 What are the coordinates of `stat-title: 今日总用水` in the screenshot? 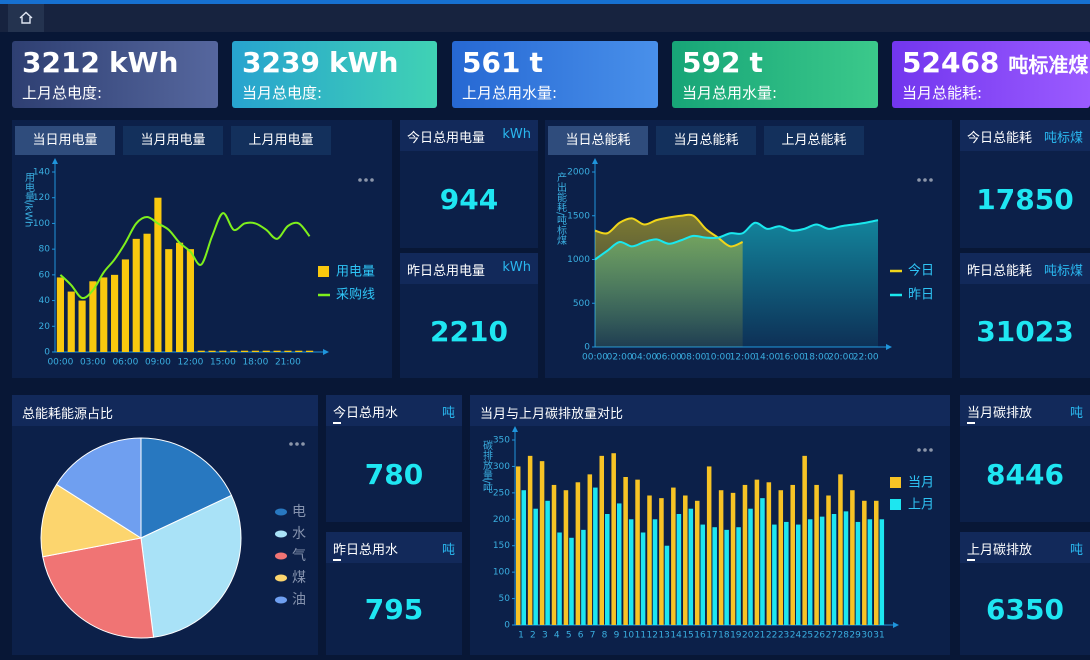 It's located at (366, 413).